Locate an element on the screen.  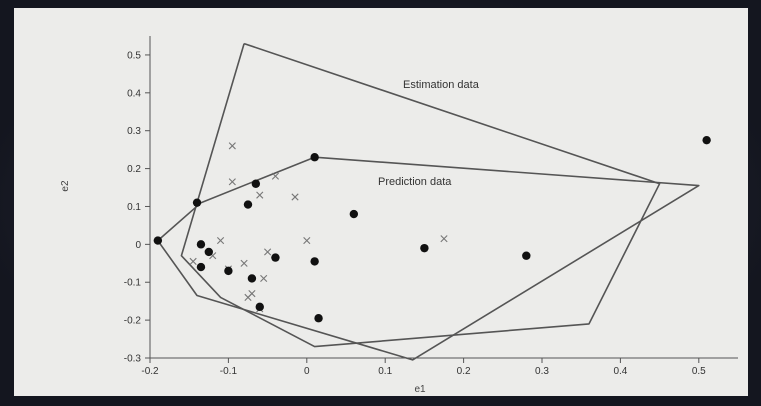
x-tick-label: 0.1 is located at coordinates (385, 371).